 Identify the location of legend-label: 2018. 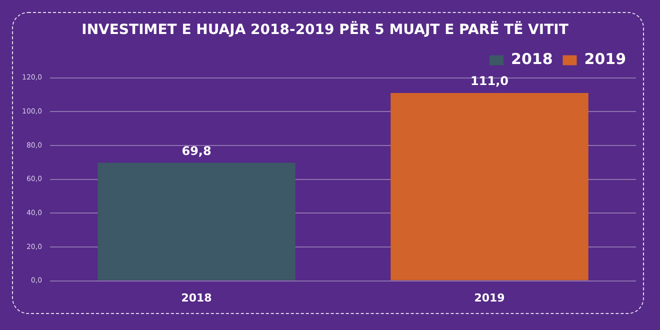
(532, 59).